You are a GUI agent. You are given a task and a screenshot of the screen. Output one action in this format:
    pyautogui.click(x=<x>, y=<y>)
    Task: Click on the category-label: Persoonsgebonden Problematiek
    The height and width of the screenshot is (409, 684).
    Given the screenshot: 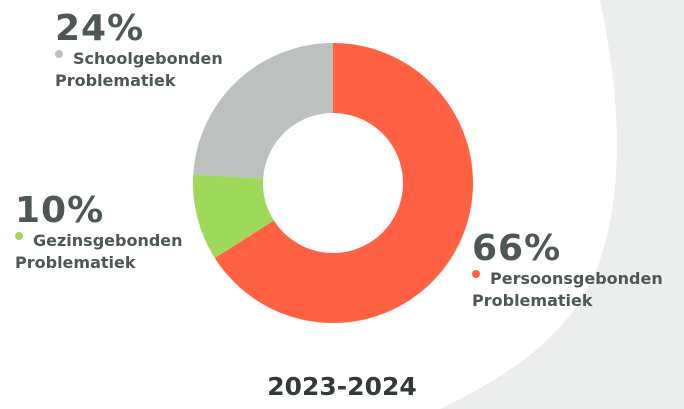 What is the action you would take?
    pyautogui.click(x=567, y=289)
    